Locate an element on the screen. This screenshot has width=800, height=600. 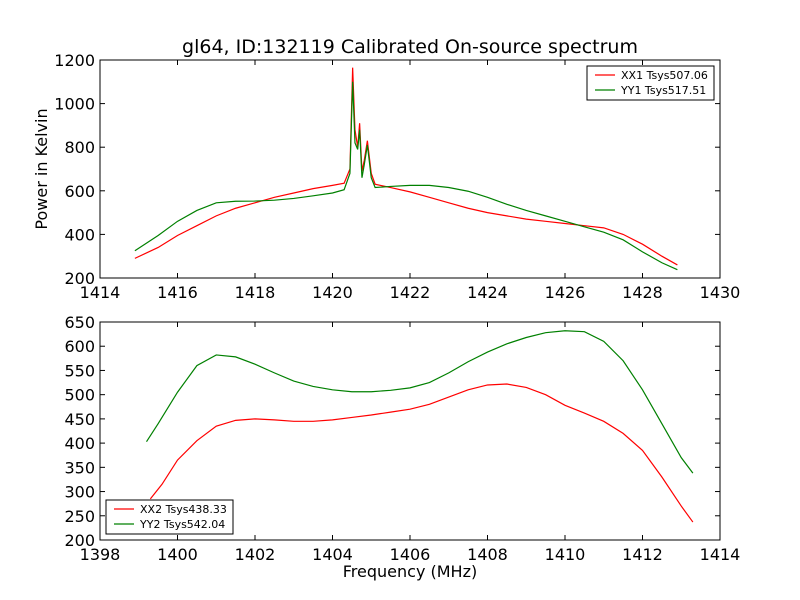
y-tick-label: 1200 is located at coordinates (74, 60).